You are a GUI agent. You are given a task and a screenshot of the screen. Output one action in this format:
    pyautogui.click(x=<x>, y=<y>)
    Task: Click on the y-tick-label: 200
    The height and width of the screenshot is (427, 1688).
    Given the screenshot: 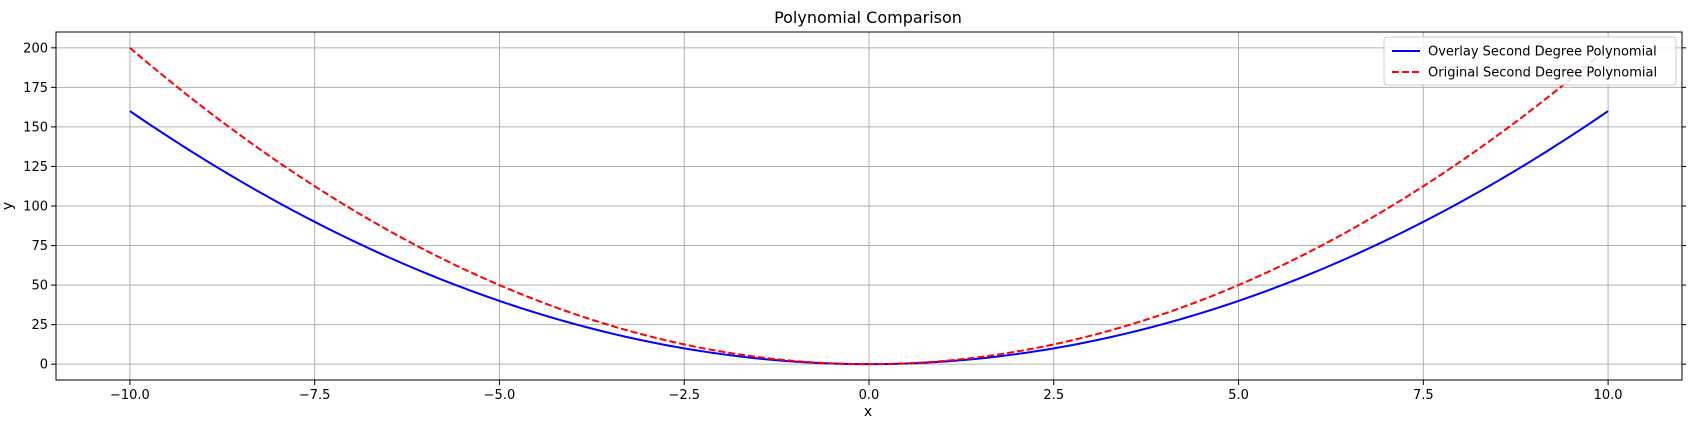 What is the action you would take?
    pyautogui.click(x=35, y=48)
    